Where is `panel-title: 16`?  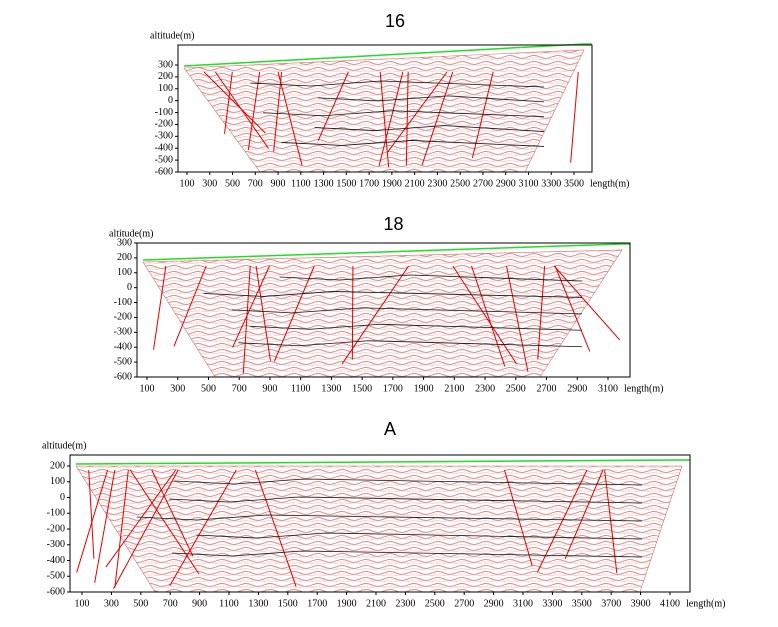
panel-title: 16 is located at coordinates (395, 21).